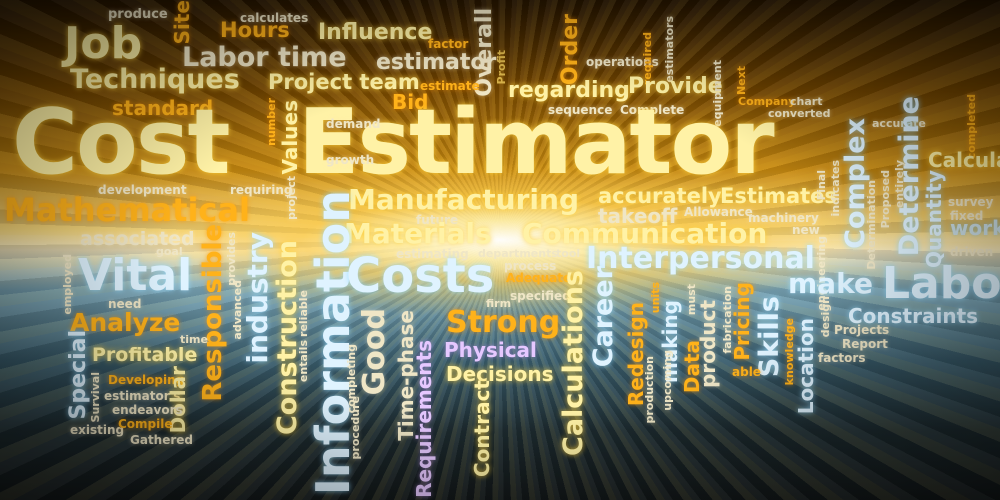 The width and height of the screenshot is (1000, 500). What do you see at coordinates (660, 196) in the screenshot?
I see `word-accurately: accurately` at bounding box center [660, 196].